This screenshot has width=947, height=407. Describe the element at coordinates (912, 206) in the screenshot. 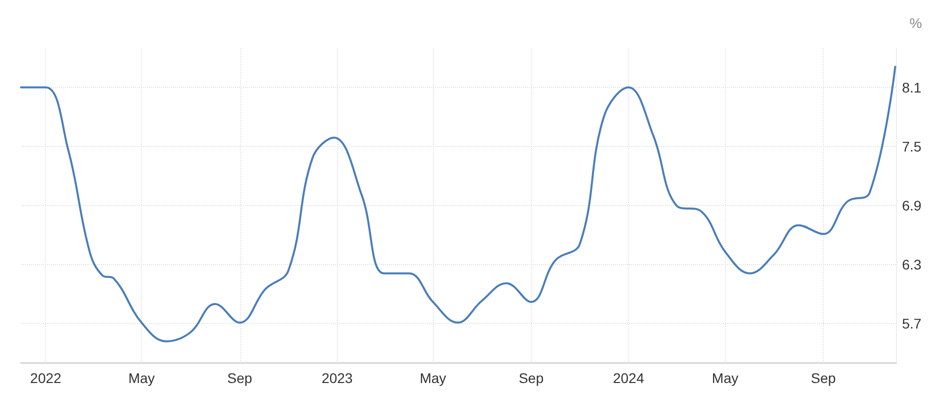

I see `y-tick-label: 6.9` at that location.